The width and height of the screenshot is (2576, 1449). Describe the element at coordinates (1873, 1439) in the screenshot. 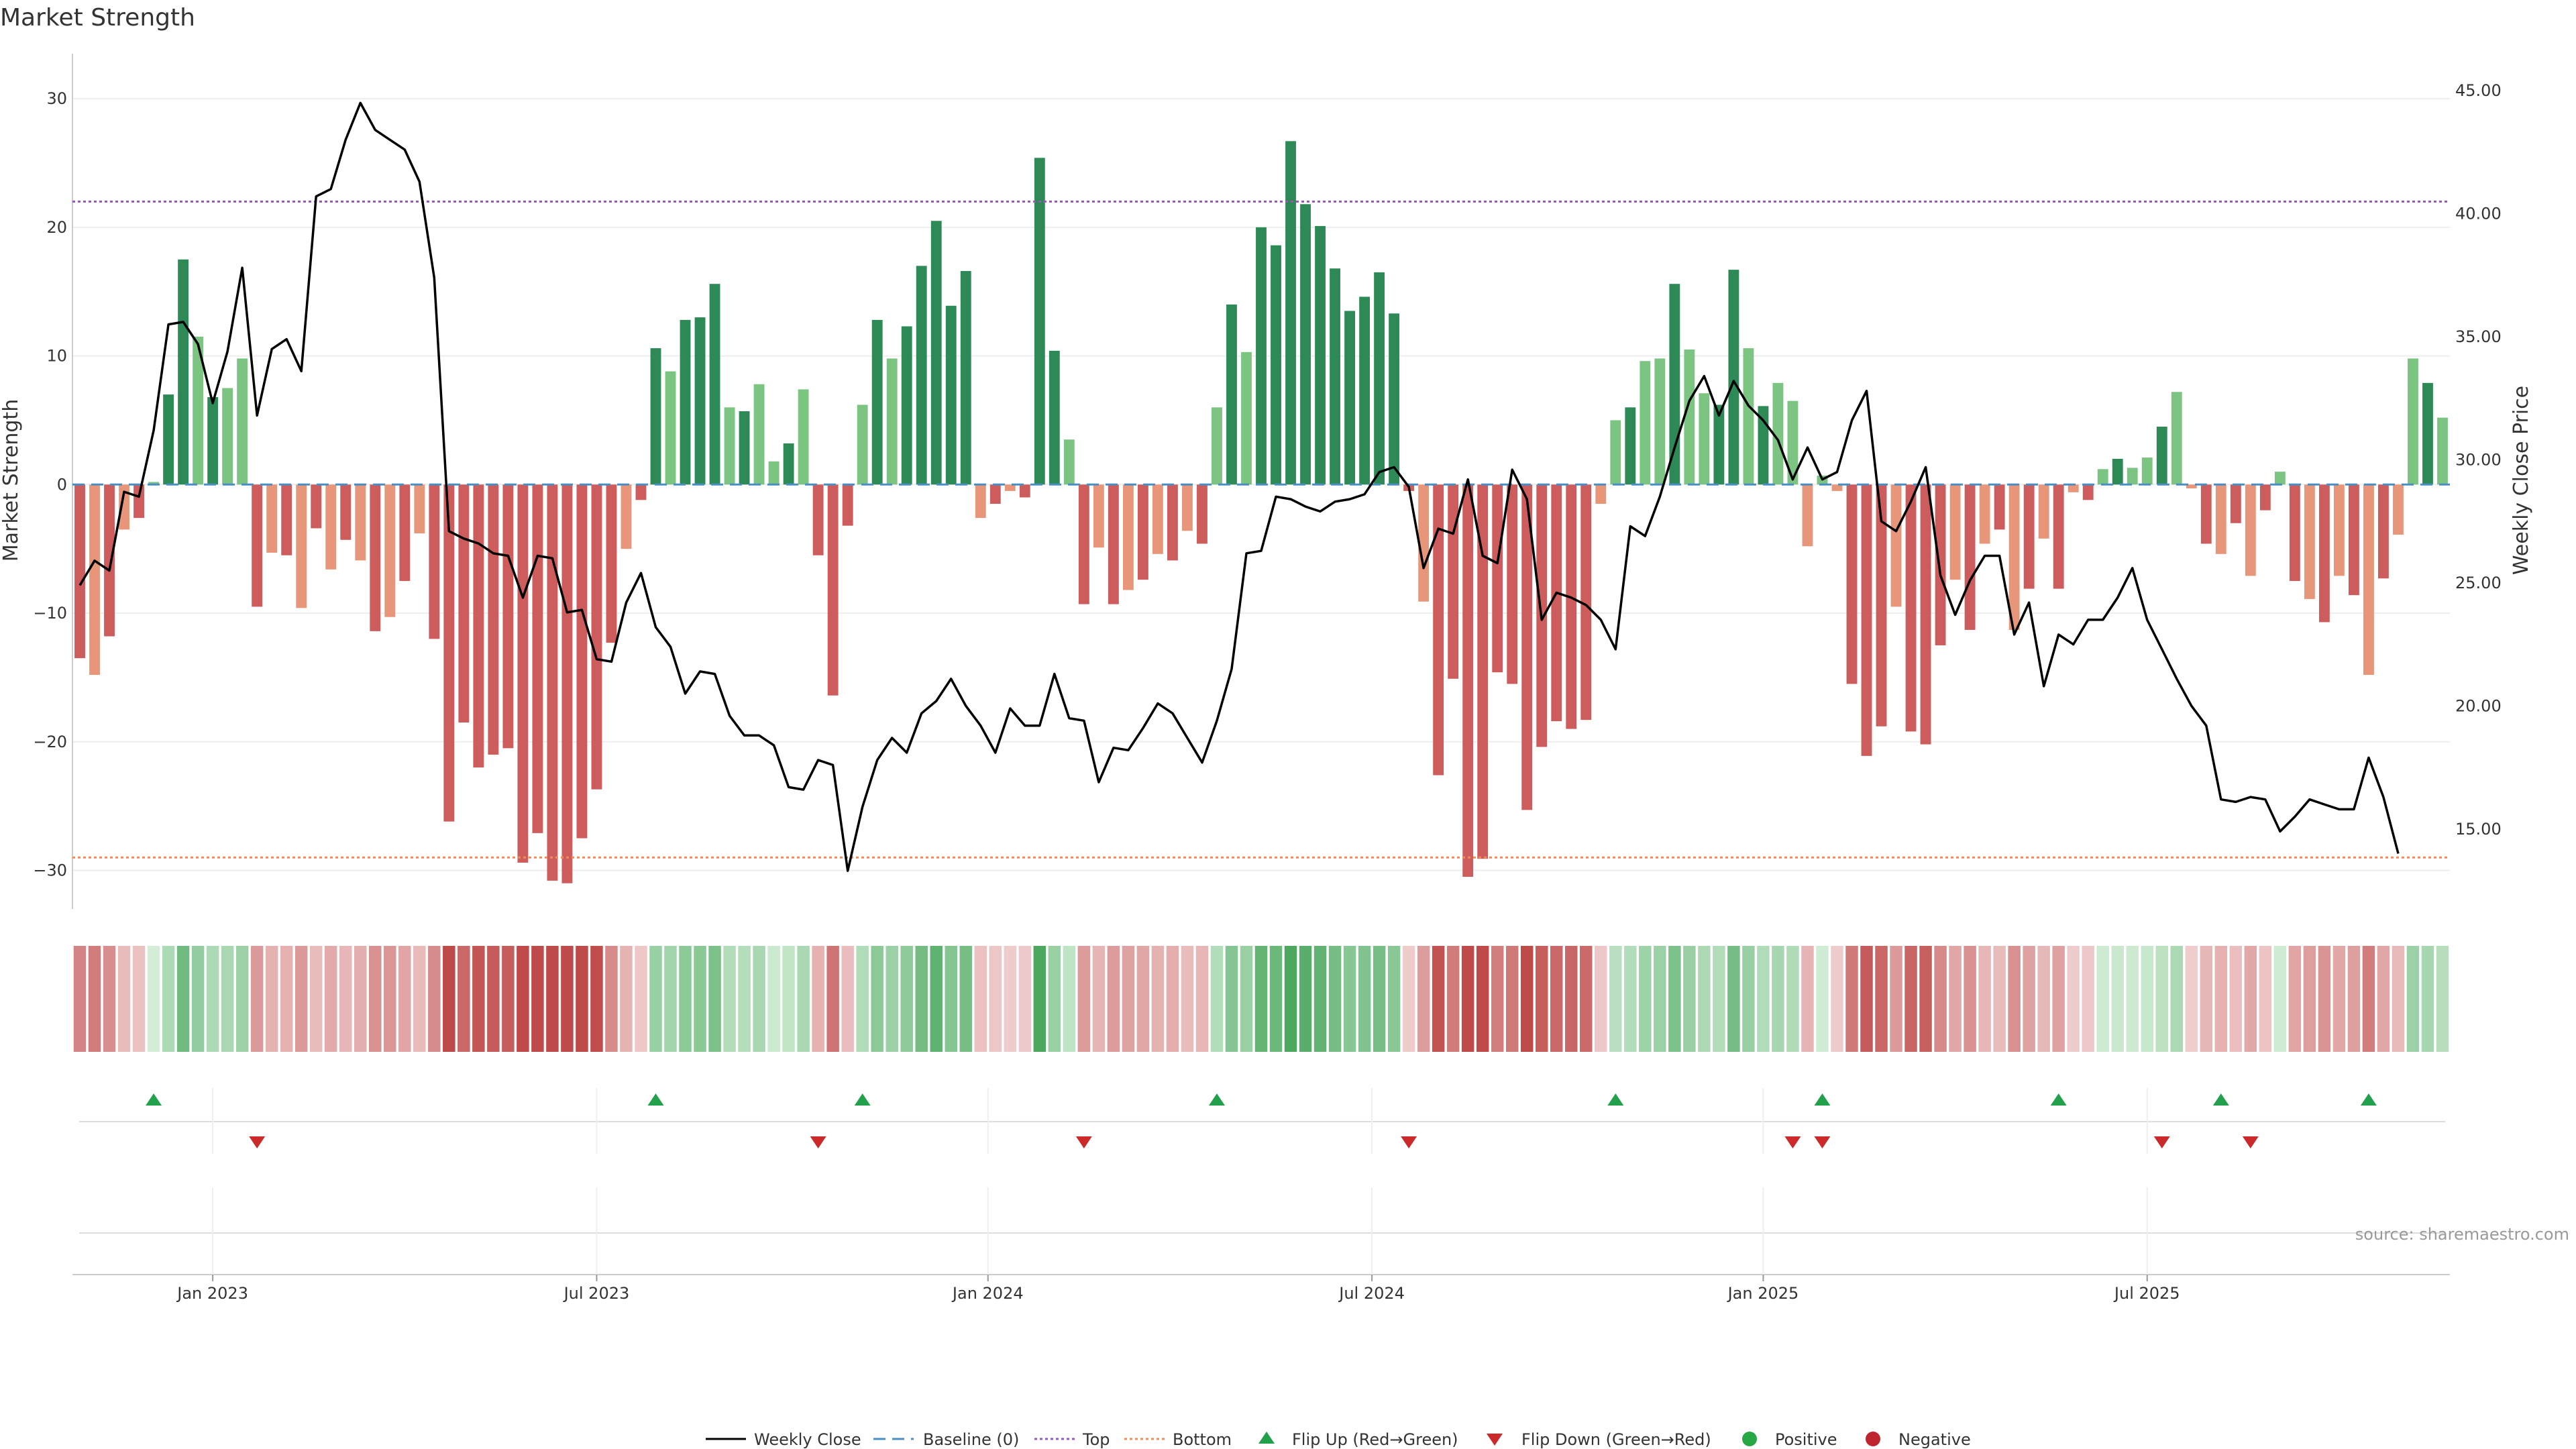

I see `negative-dot-icon` at that location.